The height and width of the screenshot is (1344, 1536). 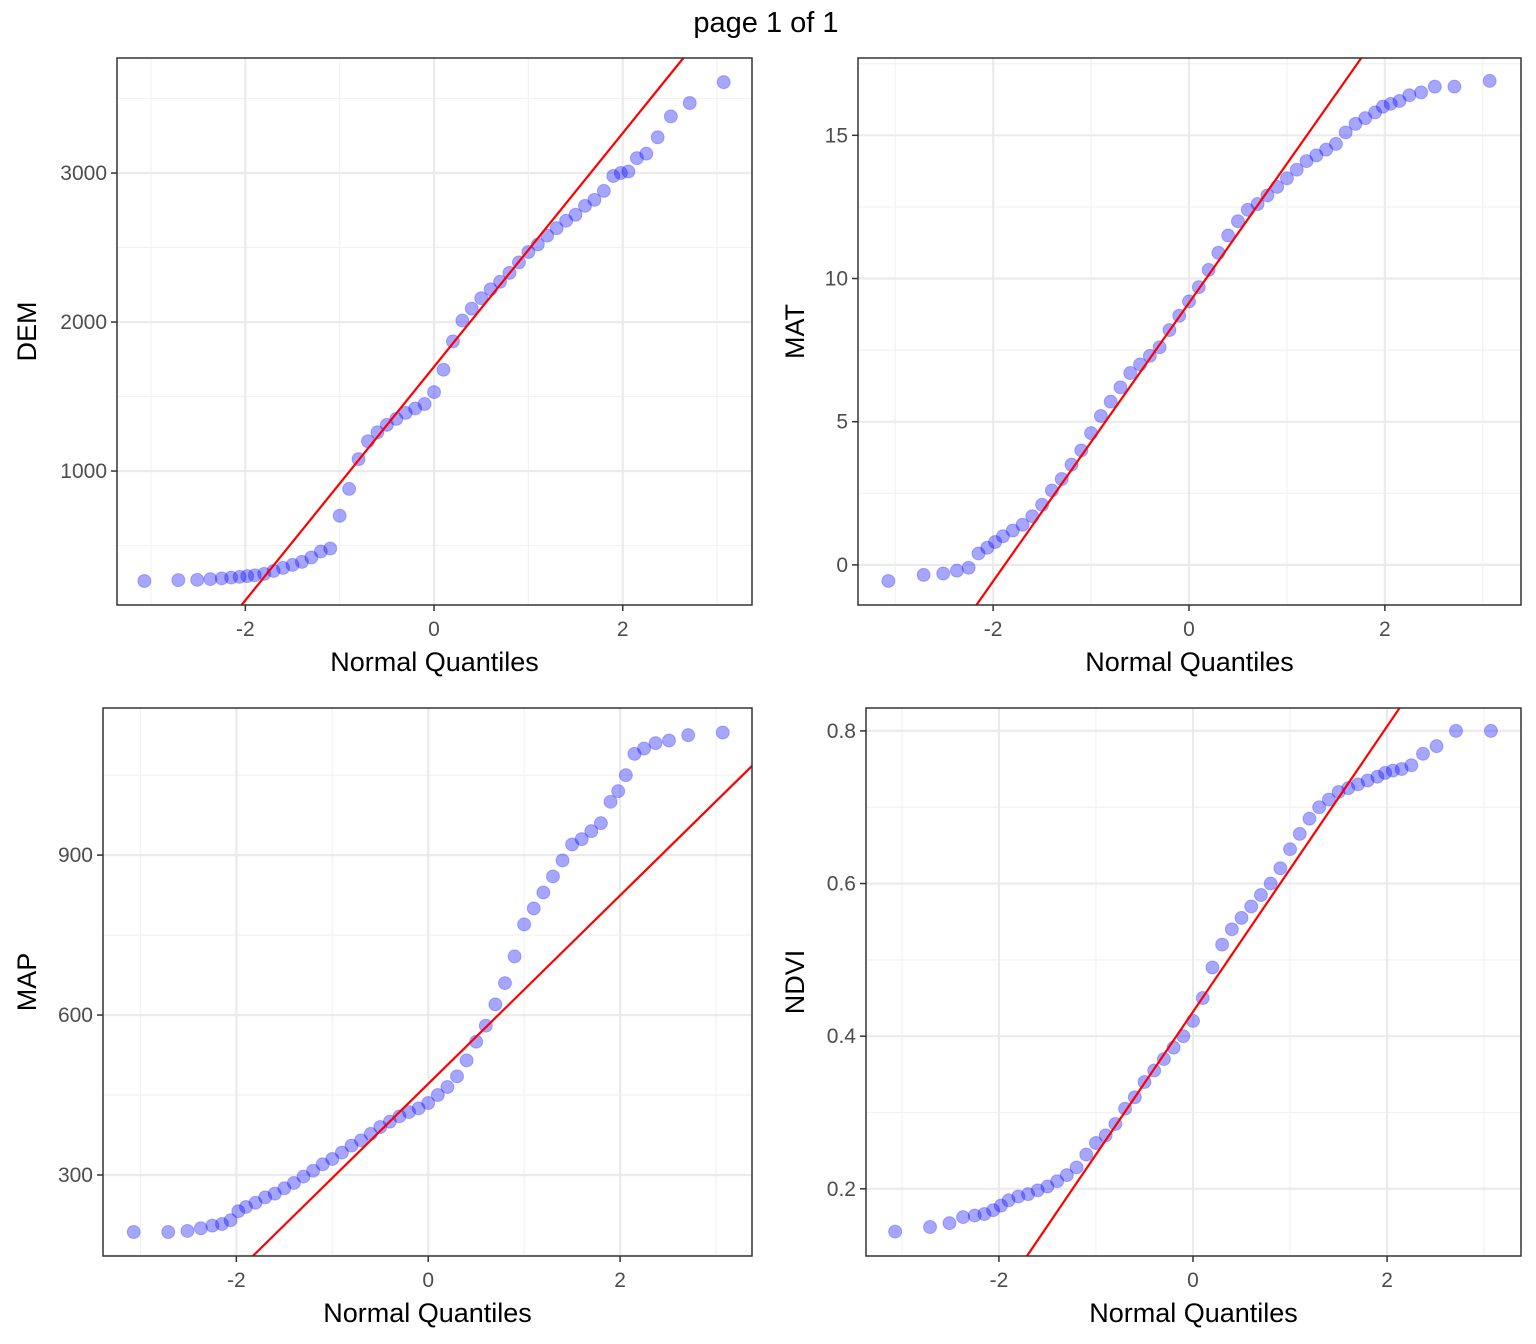 What do you see at coordinates (27, 982) in the screenshot?
I see `y-axis-title: MAP` at bounding box center [27, 982].